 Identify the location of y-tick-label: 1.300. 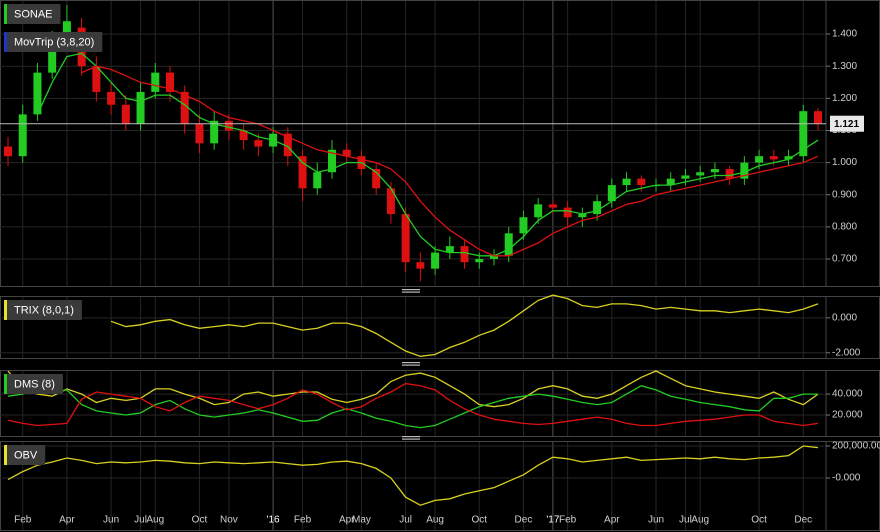
(844, 66).